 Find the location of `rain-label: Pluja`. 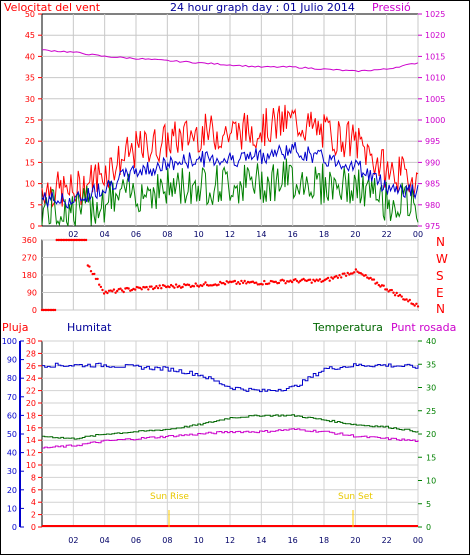

rain-label: Pluja is located at coordinates (15, 327).